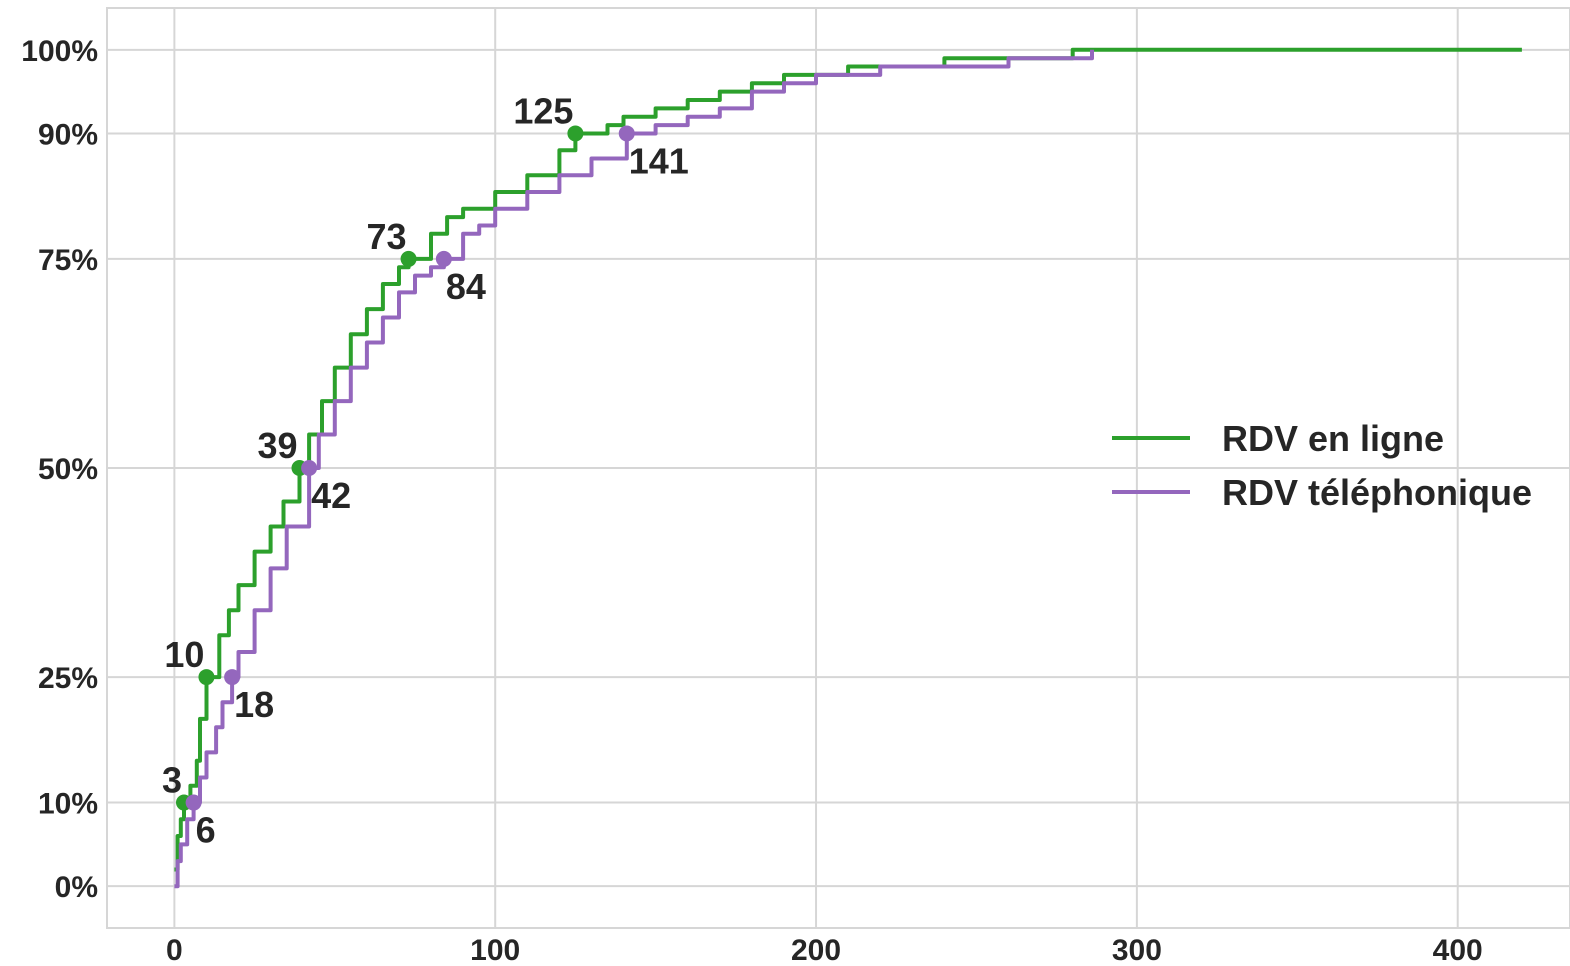  I want to click on y-tick-label: 25%, so click(68, 678).